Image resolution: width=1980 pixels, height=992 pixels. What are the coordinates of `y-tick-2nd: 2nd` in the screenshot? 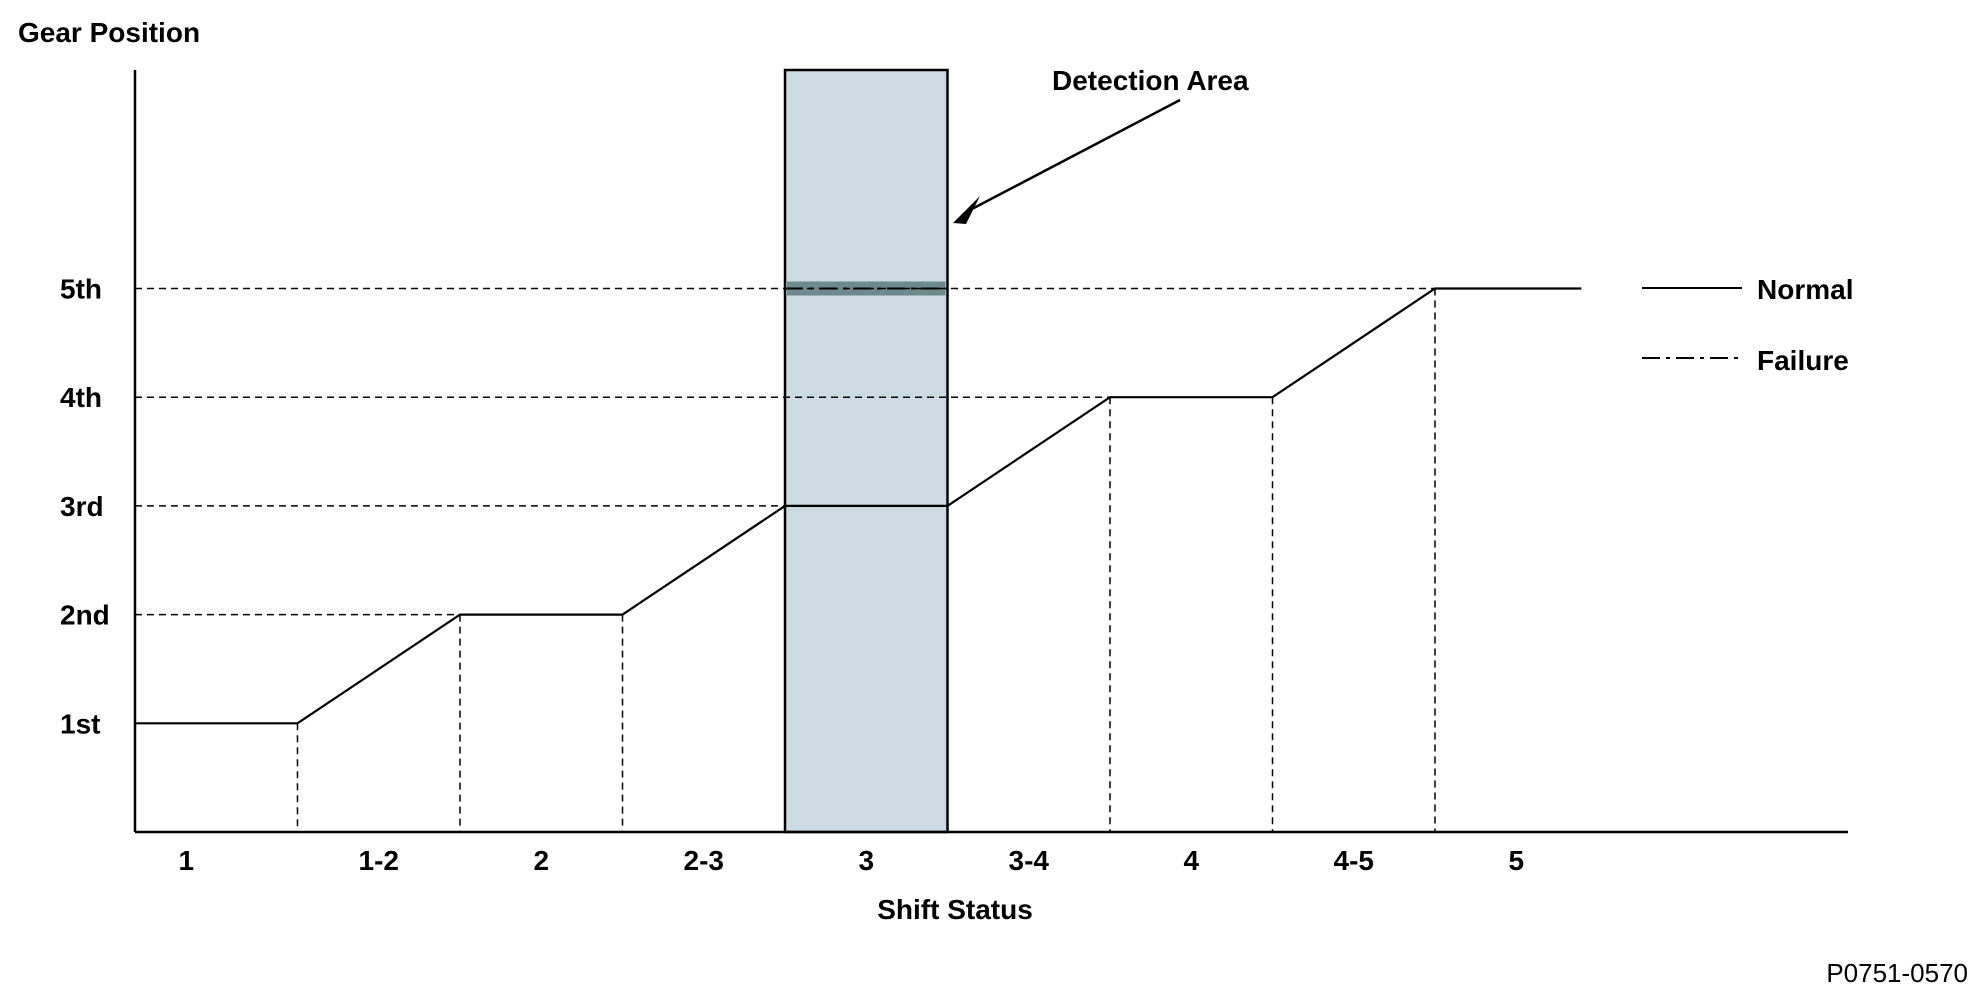 It's located at (85, 615).